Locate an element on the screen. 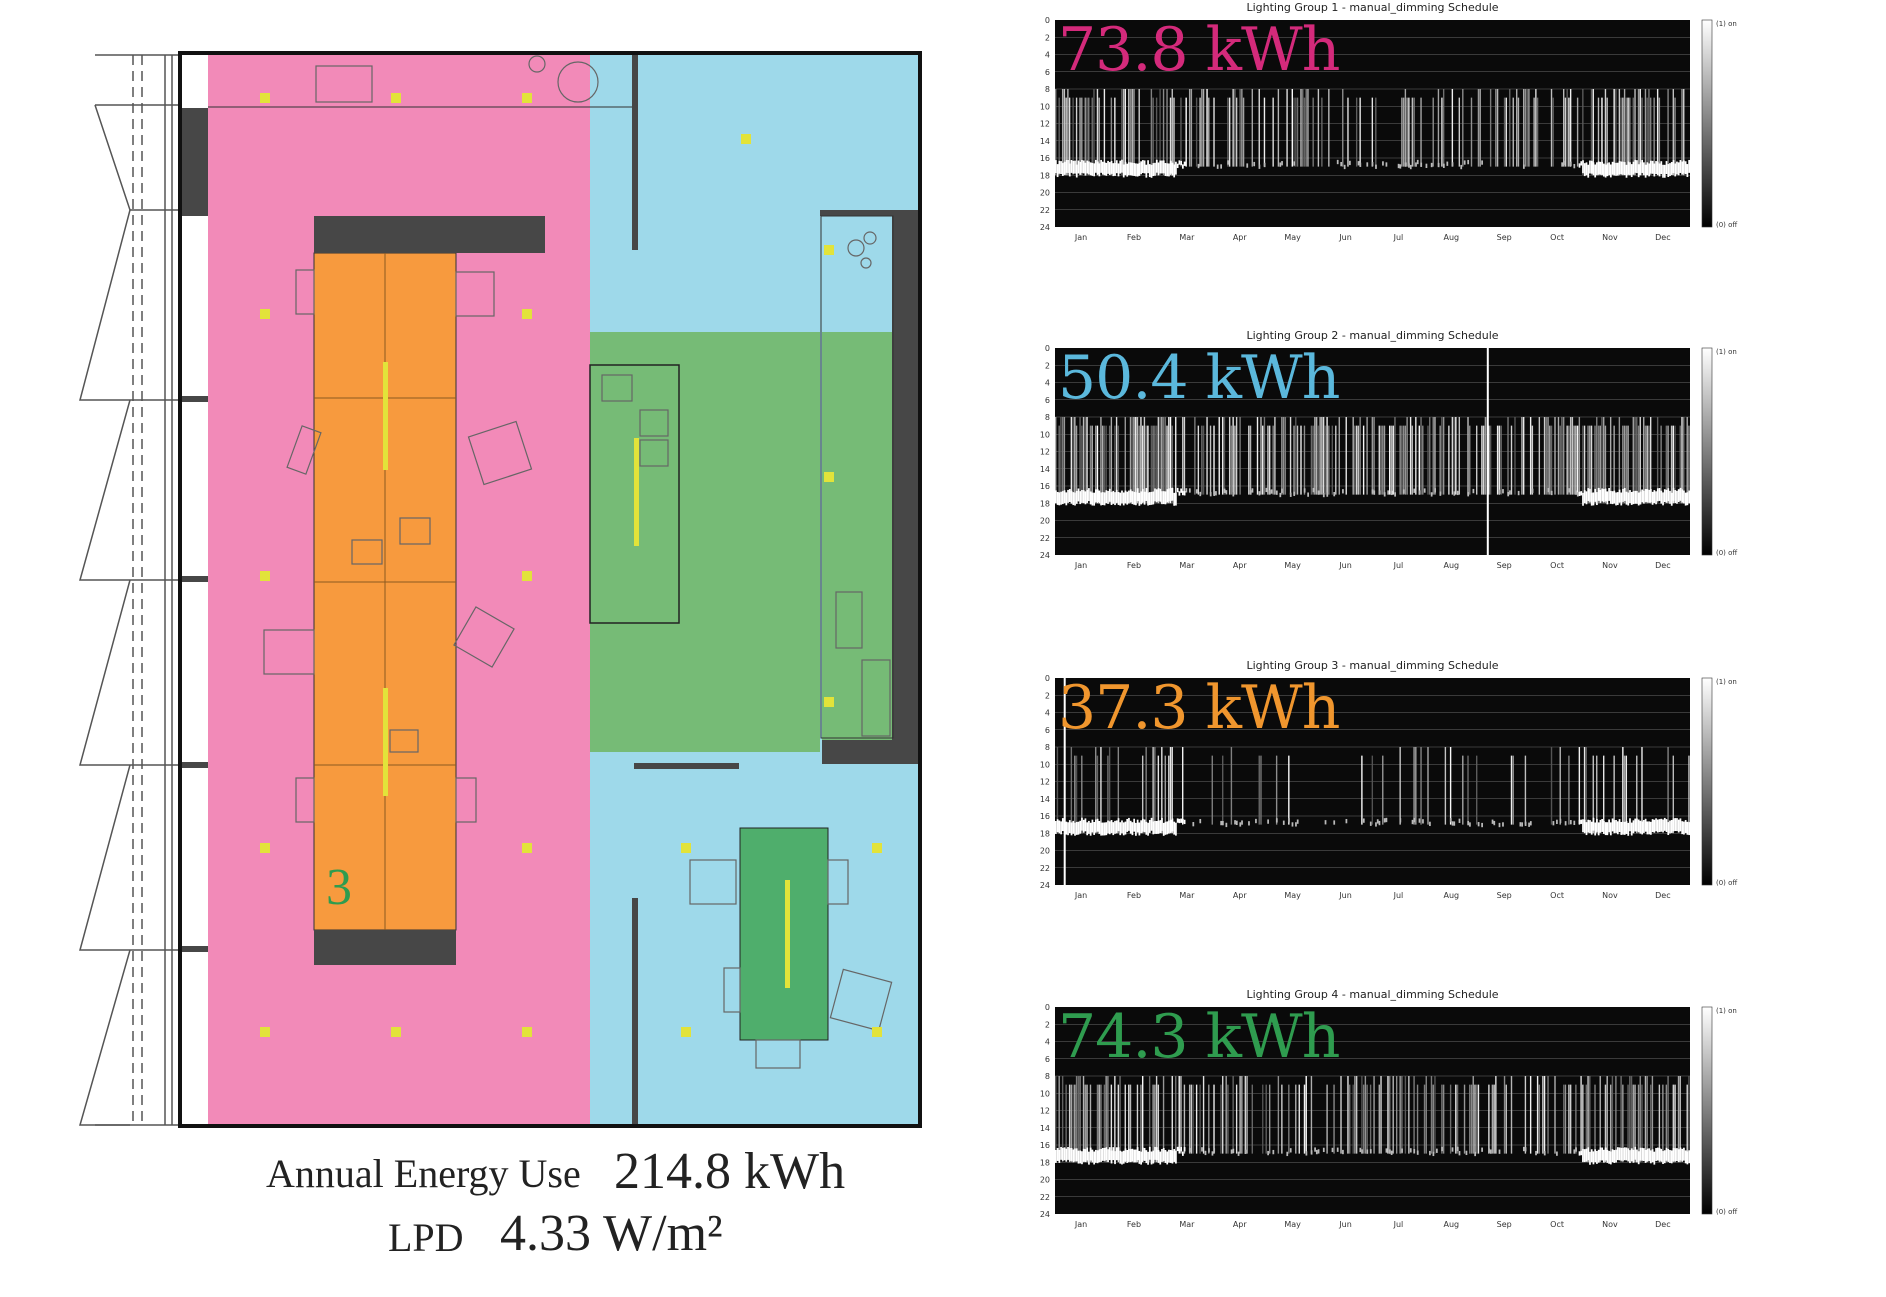  x-tick-label: Jun is located at coordinates (1345, 1224).